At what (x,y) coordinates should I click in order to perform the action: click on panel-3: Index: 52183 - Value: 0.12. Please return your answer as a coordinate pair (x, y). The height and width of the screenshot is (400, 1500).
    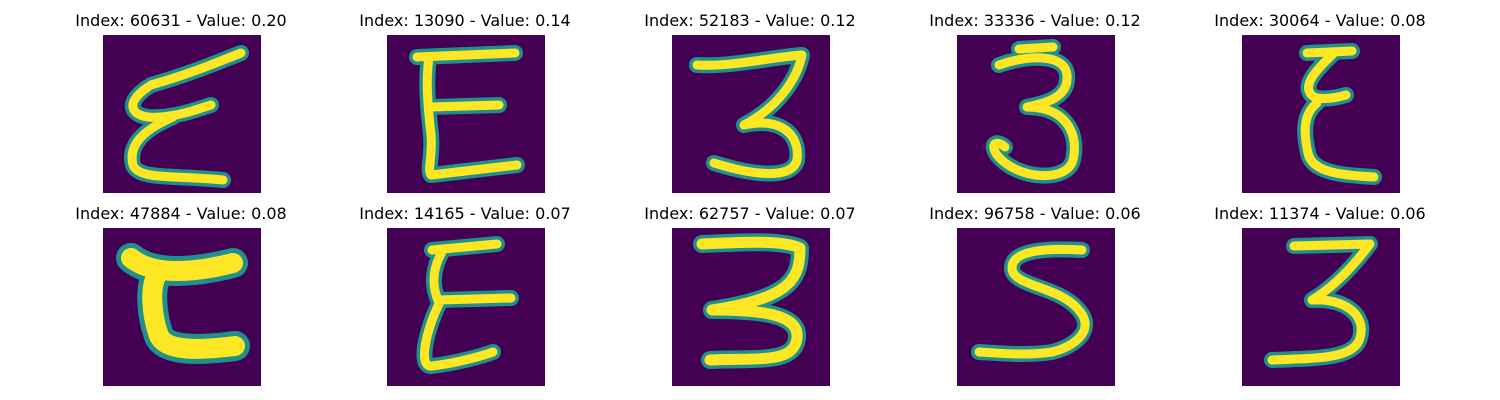
    Looking at the image, I should click on (750, 102).